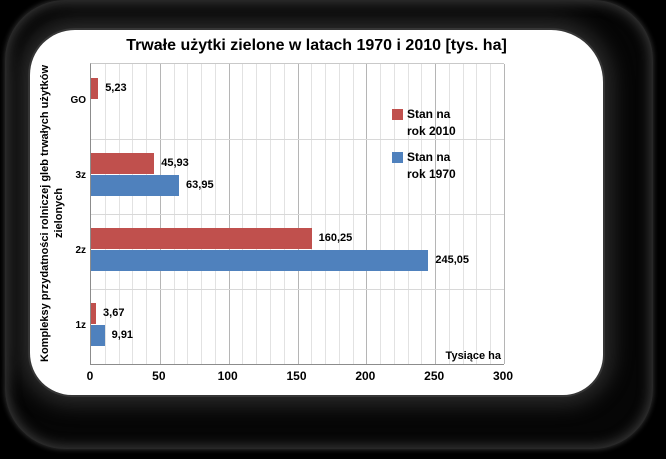 This screenshot has width=666, height=459. Describe the element at coordinates (365, 376) in the screenshot. I see `x-axis-tick: 200` at that location.